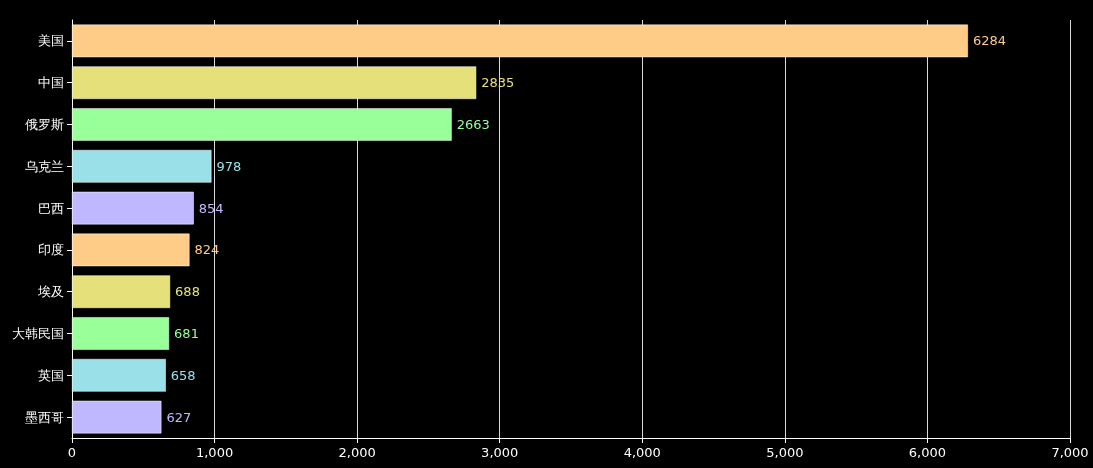 The width and height of the screenshot is (1093, 468). I want to click on y-tick-label: 中国, so click(51, 83).